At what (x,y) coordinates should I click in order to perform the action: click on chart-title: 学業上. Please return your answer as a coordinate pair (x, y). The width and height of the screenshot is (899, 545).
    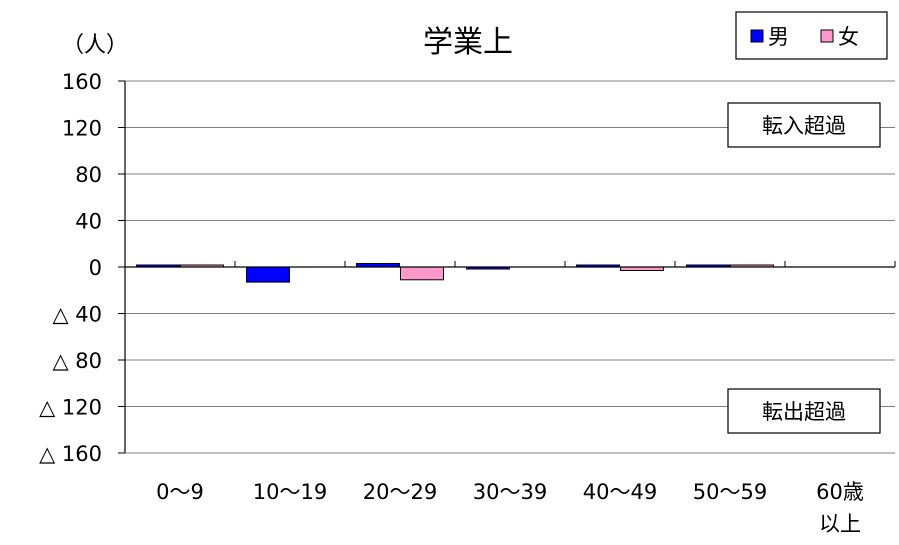
    Looking at the image, I should click on (468, 42).